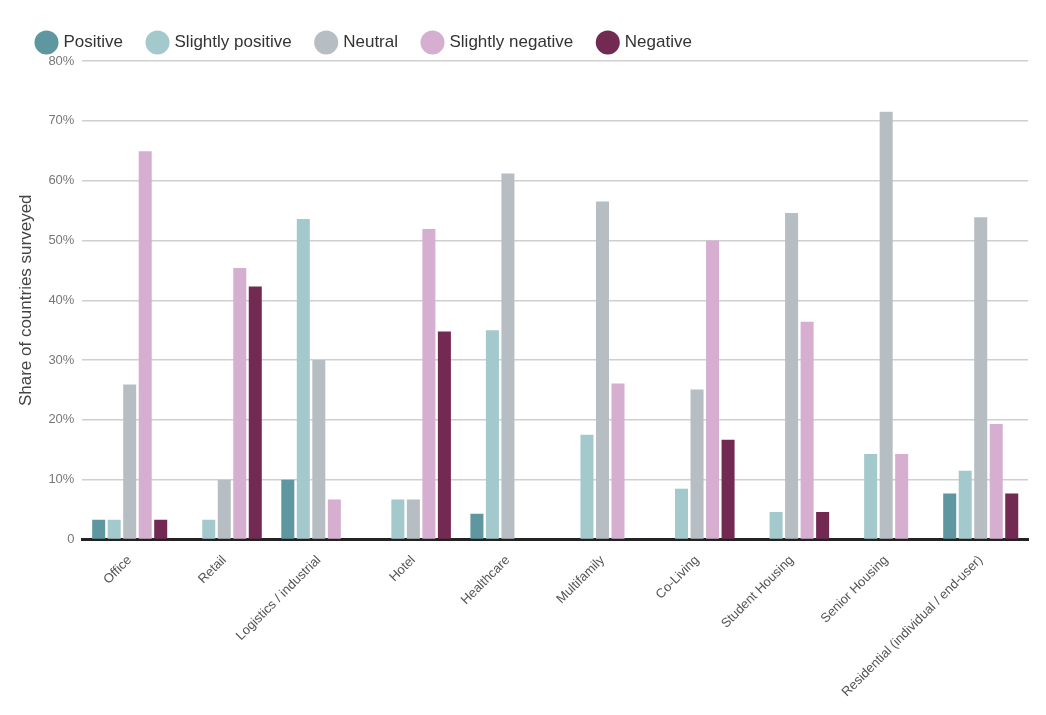 The height and width of the screenshot is (715, 1046). I want to click on y-tick-label: 80%, so click(61, 60).